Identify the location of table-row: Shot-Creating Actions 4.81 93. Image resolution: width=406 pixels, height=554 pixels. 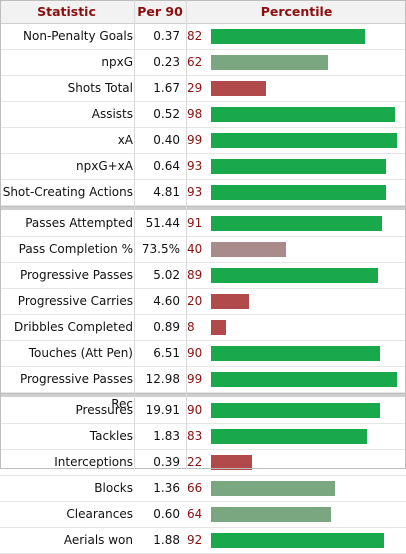
(203, 193).